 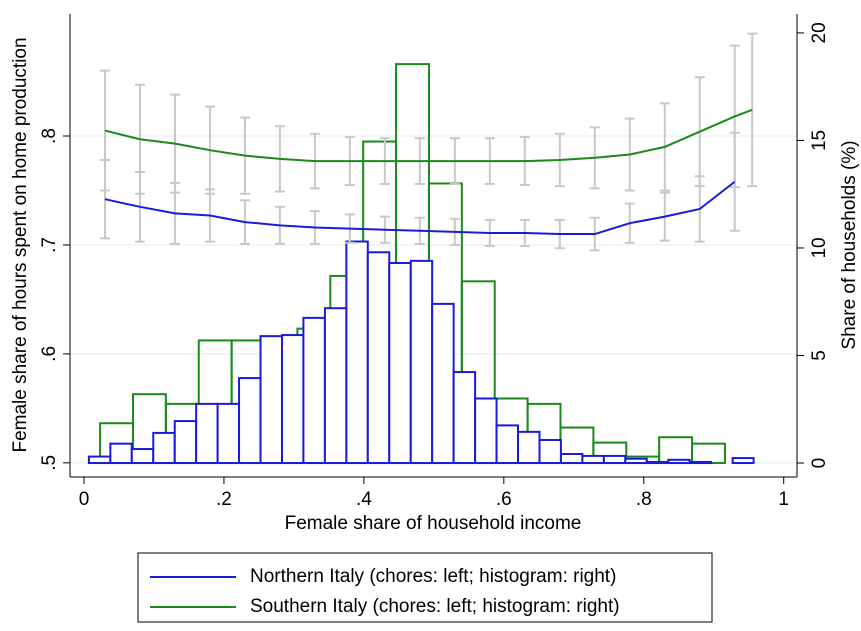 I want to click on y2-tick-label: 10, so click(x=819, y=247).